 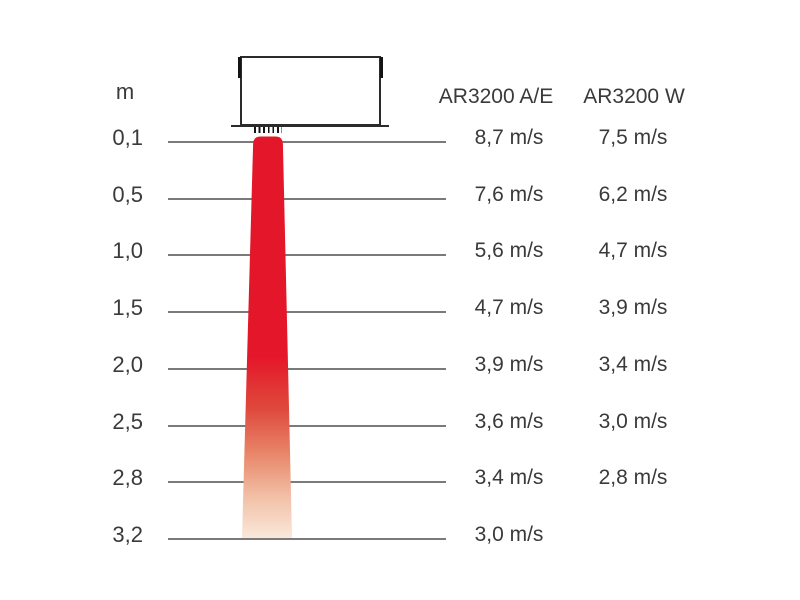 I want to click on unit-bracket-left, so click(x=239, y=67).